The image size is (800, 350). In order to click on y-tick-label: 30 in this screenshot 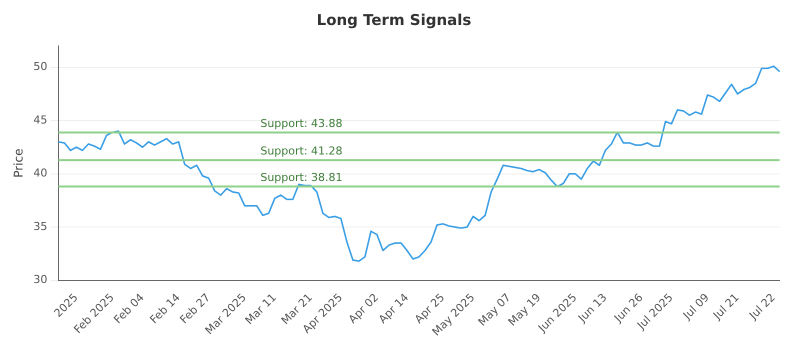, I will do `click(40, 279)`.